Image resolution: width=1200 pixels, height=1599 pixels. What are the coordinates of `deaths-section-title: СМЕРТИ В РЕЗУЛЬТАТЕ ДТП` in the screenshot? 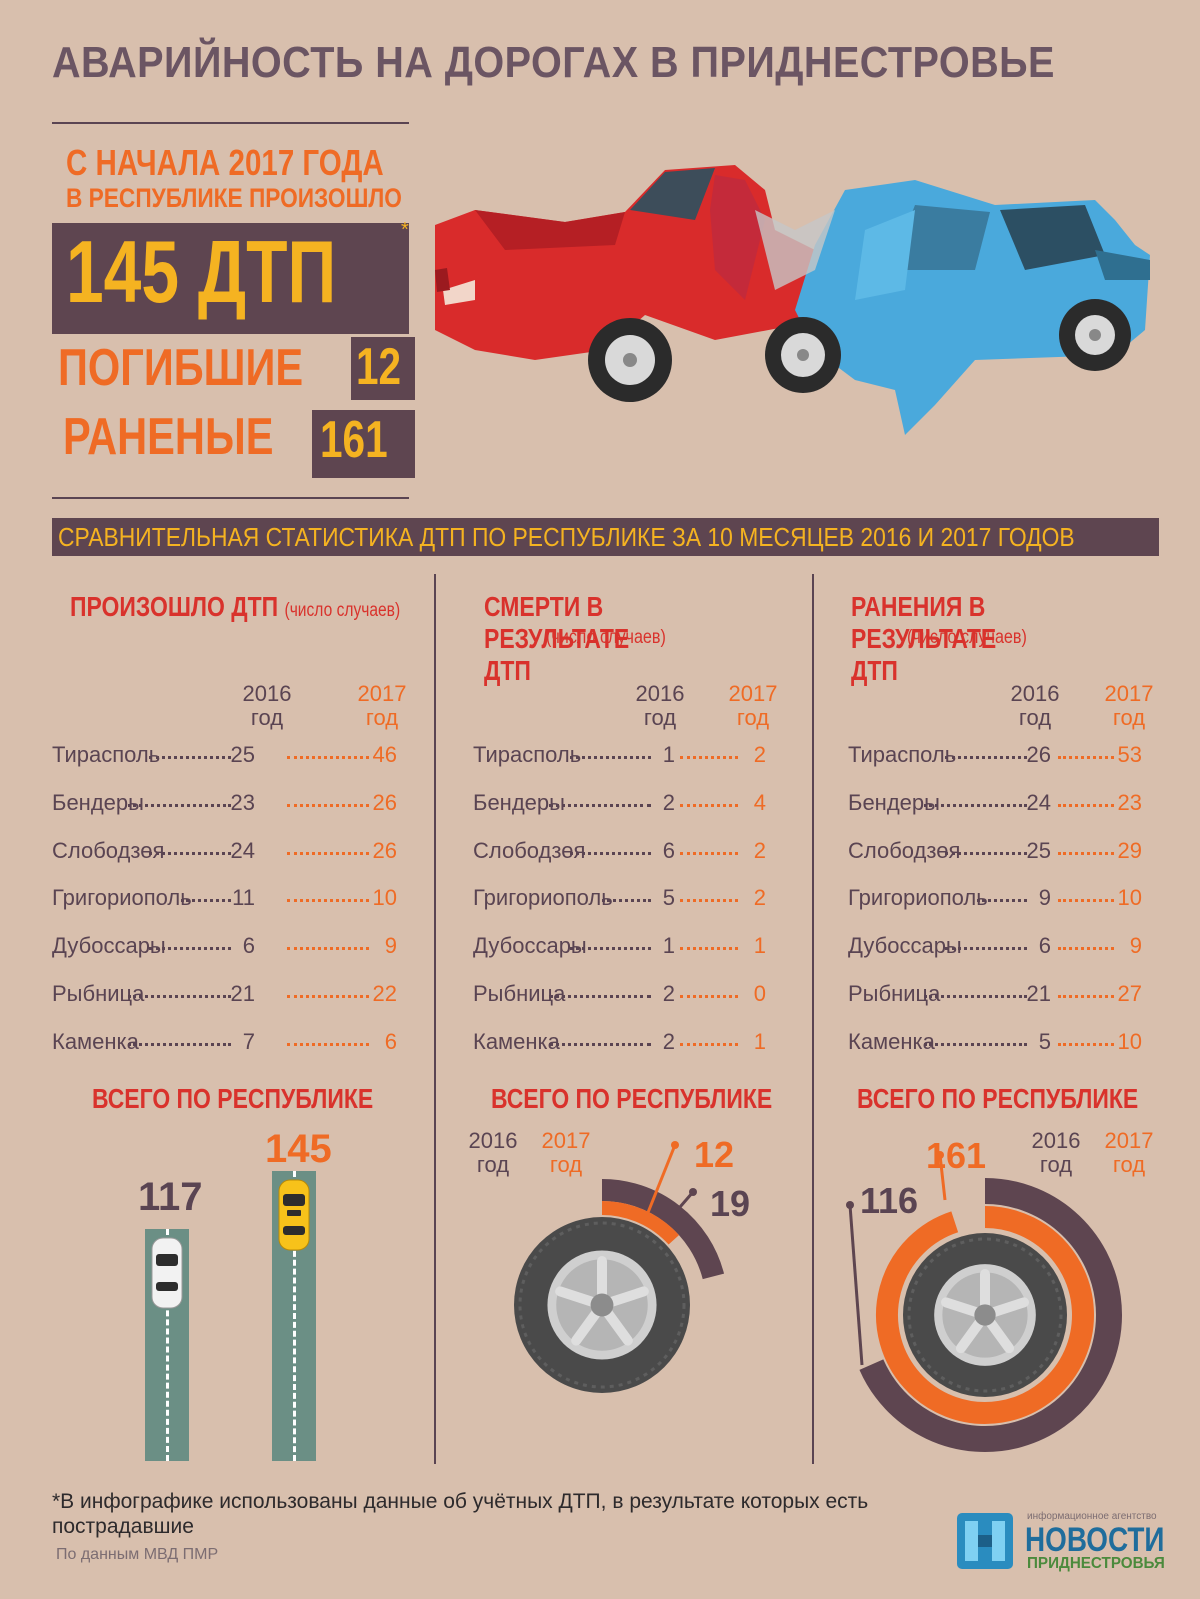 It's located at (557, 638).